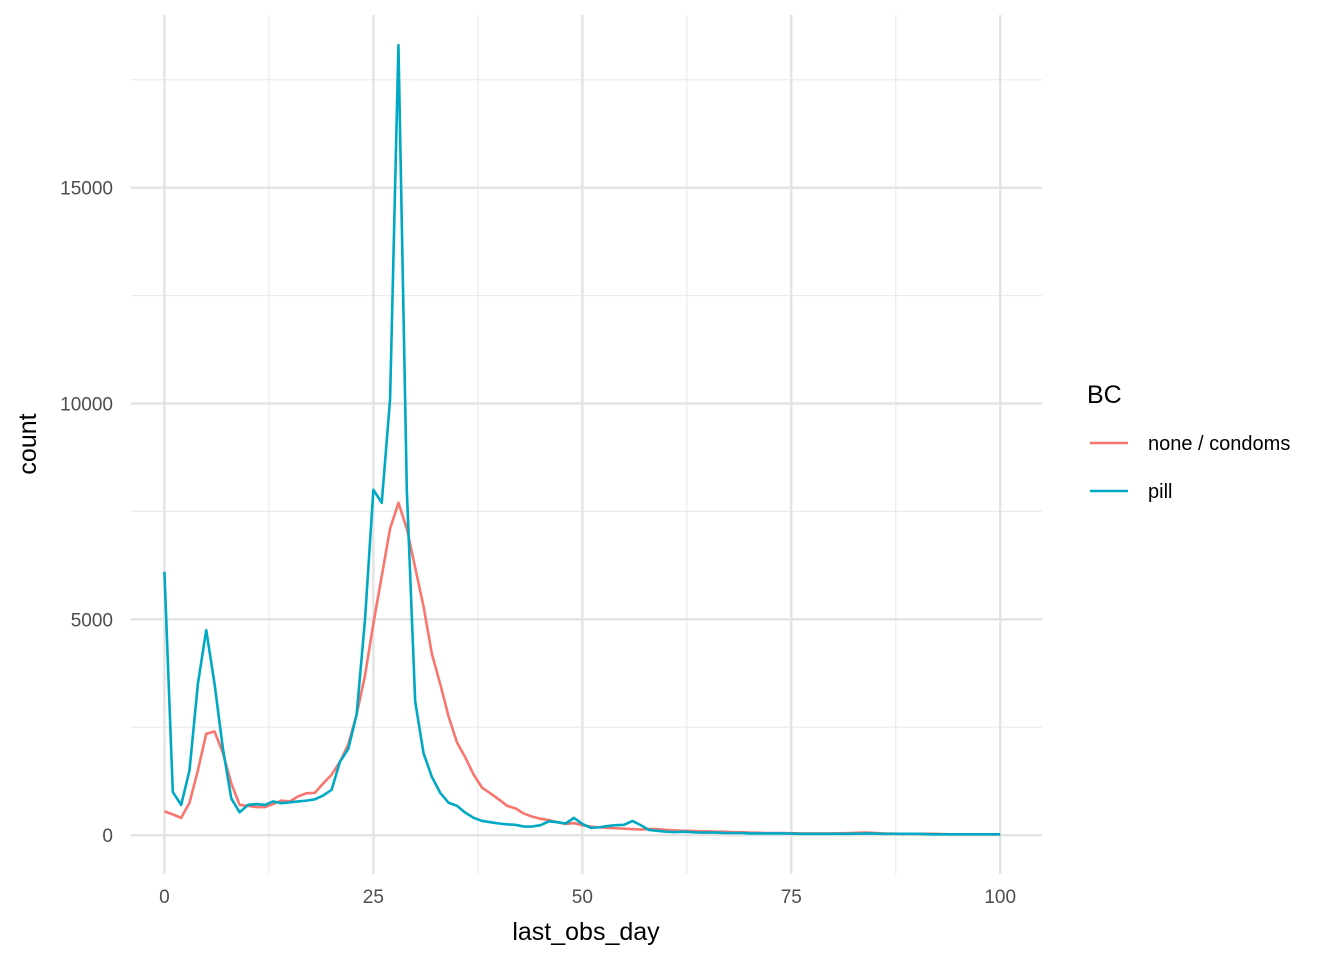 This screenshot has width=1344, height=960. What do you see at coordinates (86, 513) in the screenshot?
I see `y-axis-ticks: 0 5000 10000 15000` at bounding box center [86, 513].